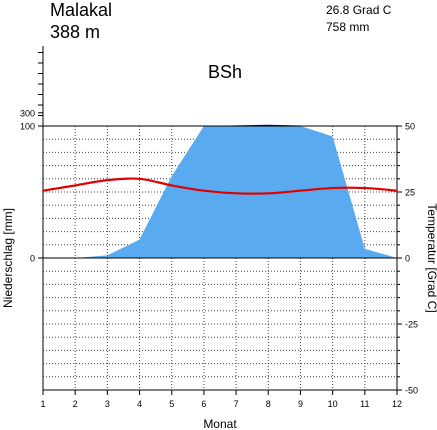 The height and width of the screenshot is (430, 437). Describe the element at coordinates (300, 404) in the screenshot. I see `month-tick-label: 9` at that location.